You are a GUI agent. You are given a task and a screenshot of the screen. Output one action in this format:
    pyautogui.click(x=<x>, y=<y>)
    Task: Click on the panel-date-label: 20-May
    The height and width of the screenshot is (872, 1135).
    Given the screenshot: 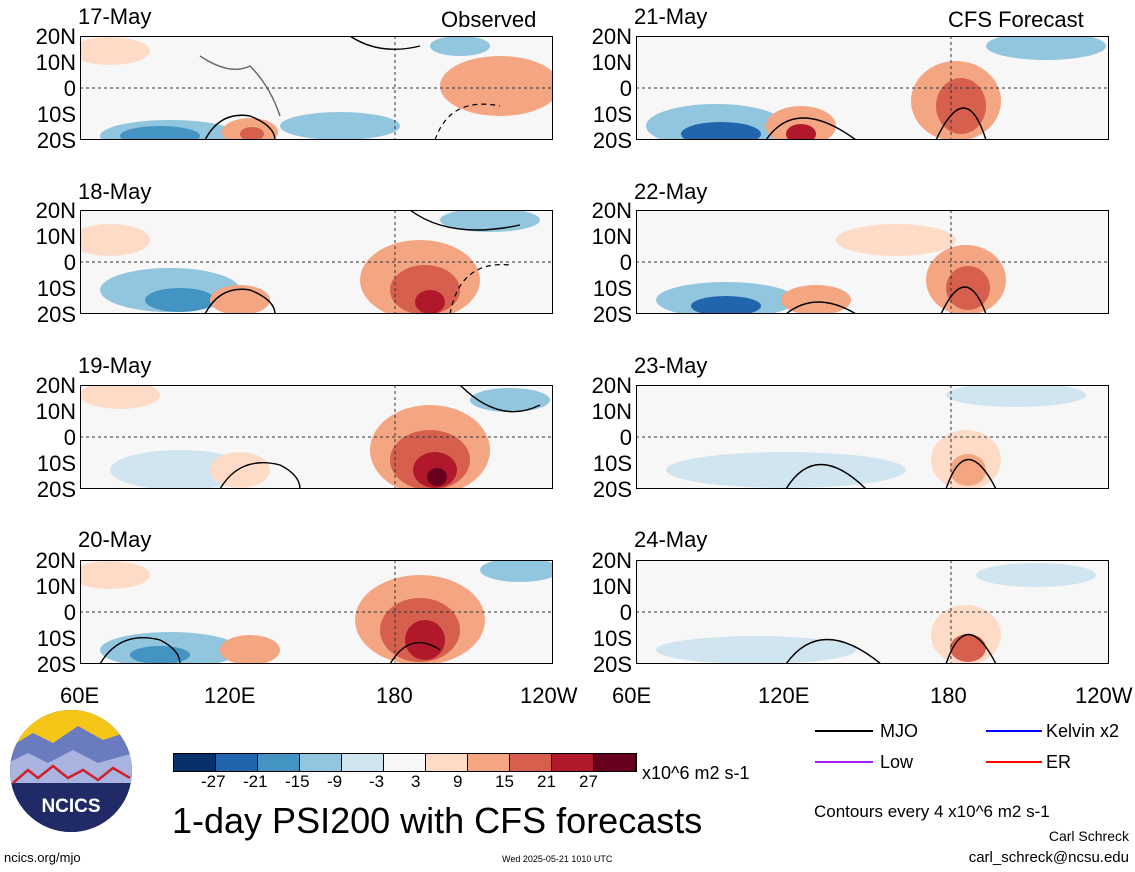 What is the action you would take?
    pyautogui.click(x=115, y=539)
    